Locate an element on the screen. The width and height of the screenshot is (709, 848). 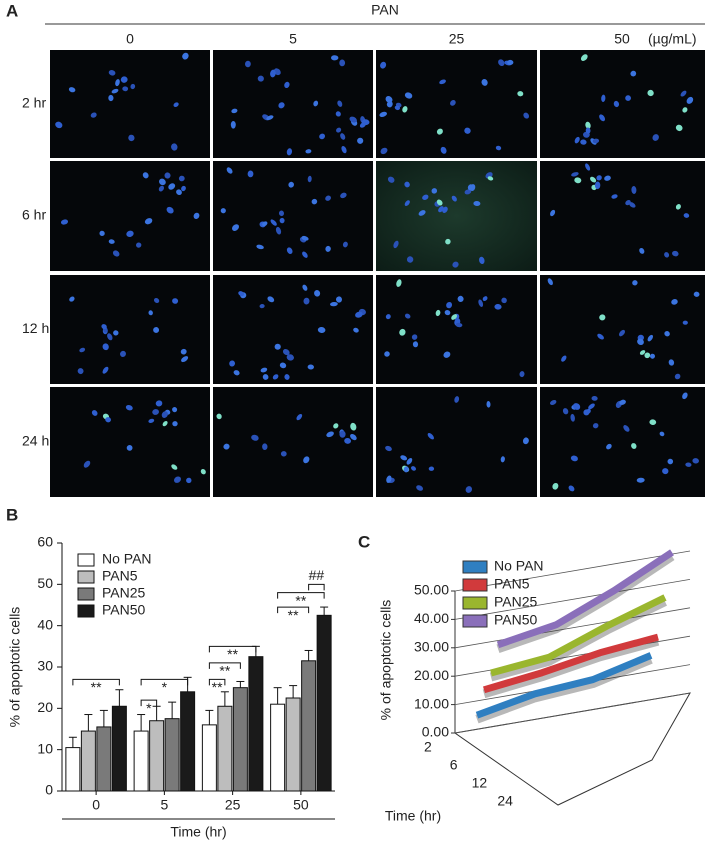
significance-bracket is located at coordinates (217, 682).